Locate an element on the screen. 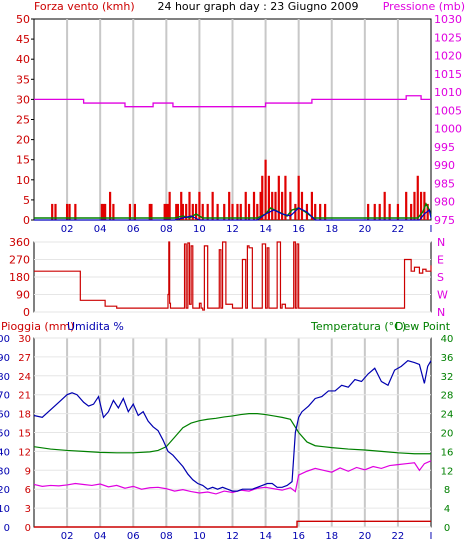 Image resolution: width=467 pixels, height=559 pixels. compass-tick-label: W is located at coordinates (442, 295).